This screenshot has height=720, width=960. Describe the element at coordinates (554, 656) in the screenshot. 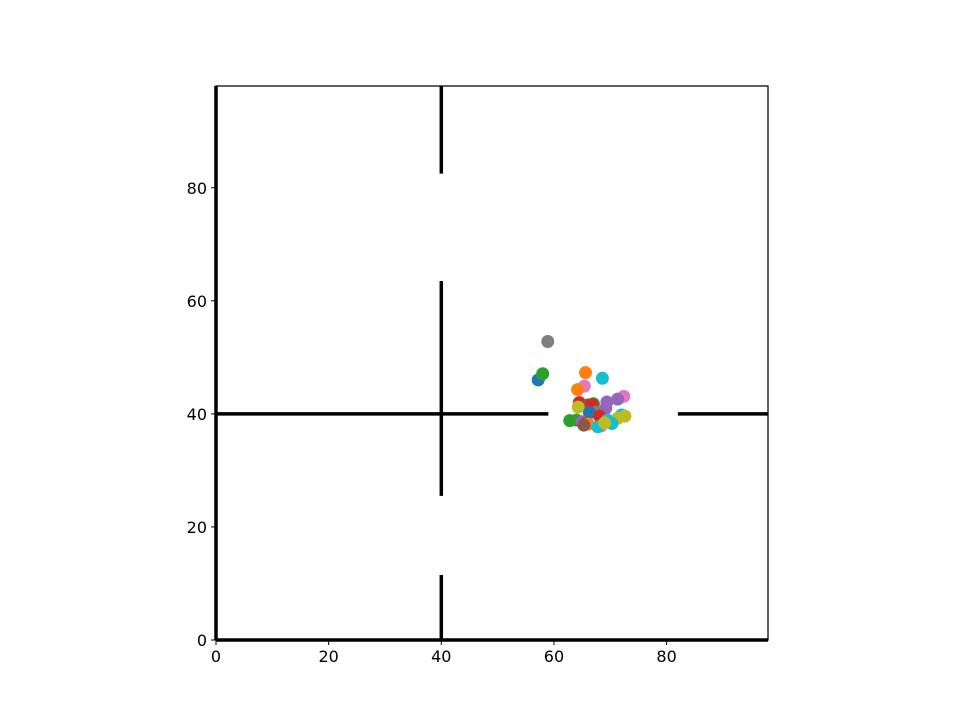

I see `x-tick-label-3: 60` at that location.